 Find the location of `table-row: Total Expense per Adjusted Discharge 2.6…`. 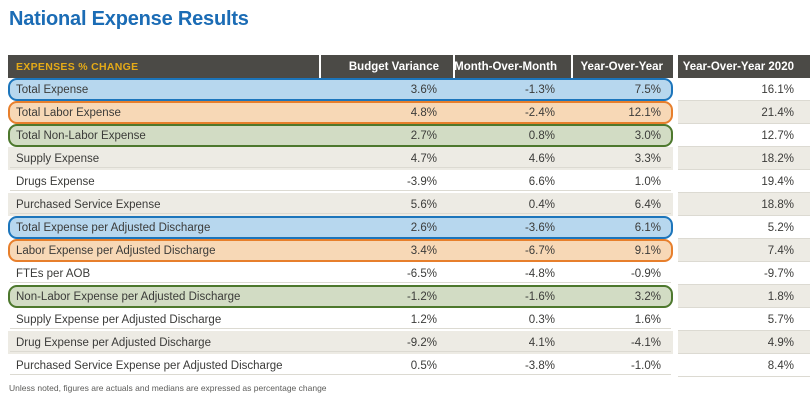

table-row: Total Expense per Adjusted Discharge 2.6… is located at coordinates (409, 227).